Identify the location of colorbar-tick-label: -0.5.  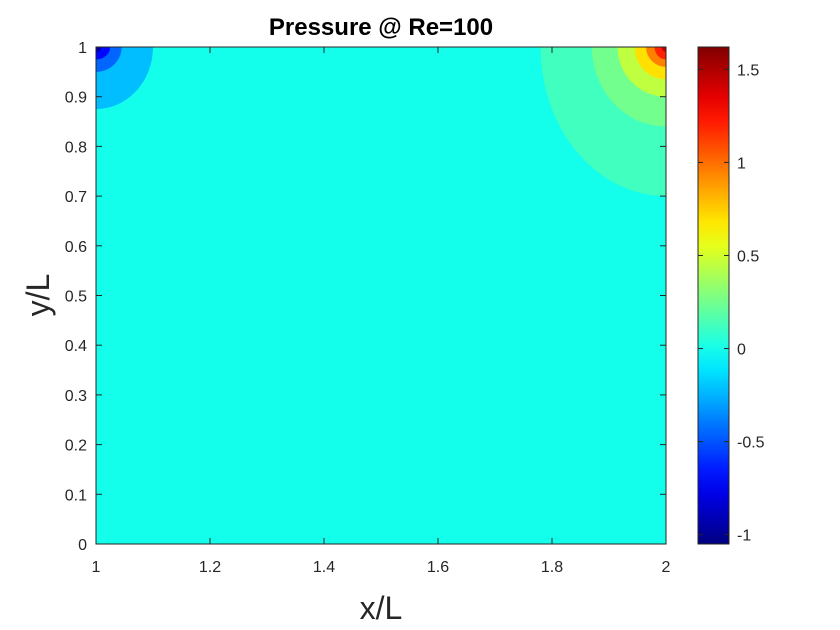
(751, 443).